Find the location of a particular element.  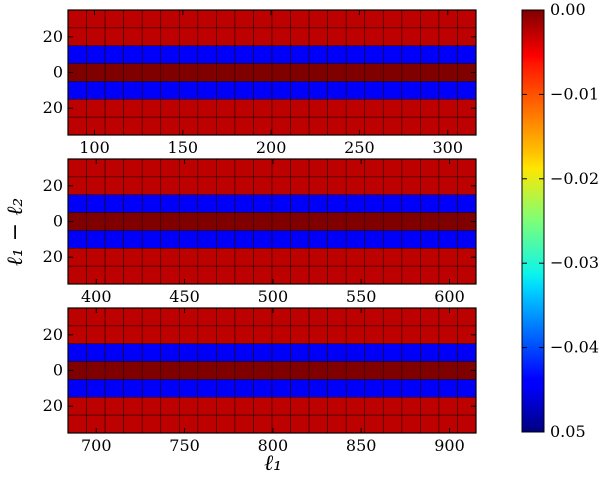

colorbar-ticks: 0.00 −0.01 −0.02 −0.03 −0.04 0.05 is located at coordinates (560, 220).